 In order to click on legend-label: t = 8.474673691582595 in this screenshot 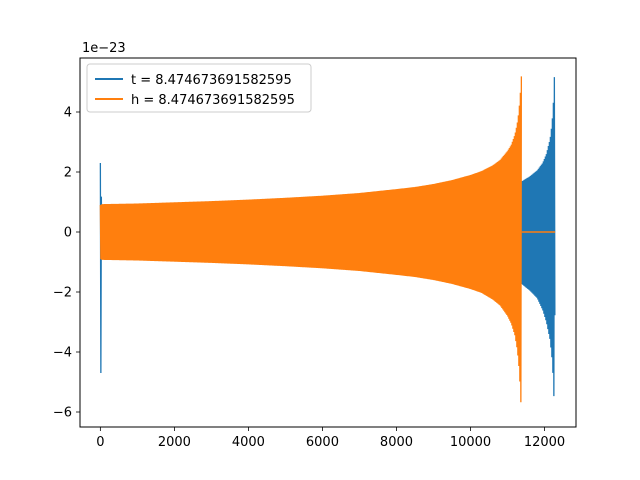, I will do `click(211, 80)`.